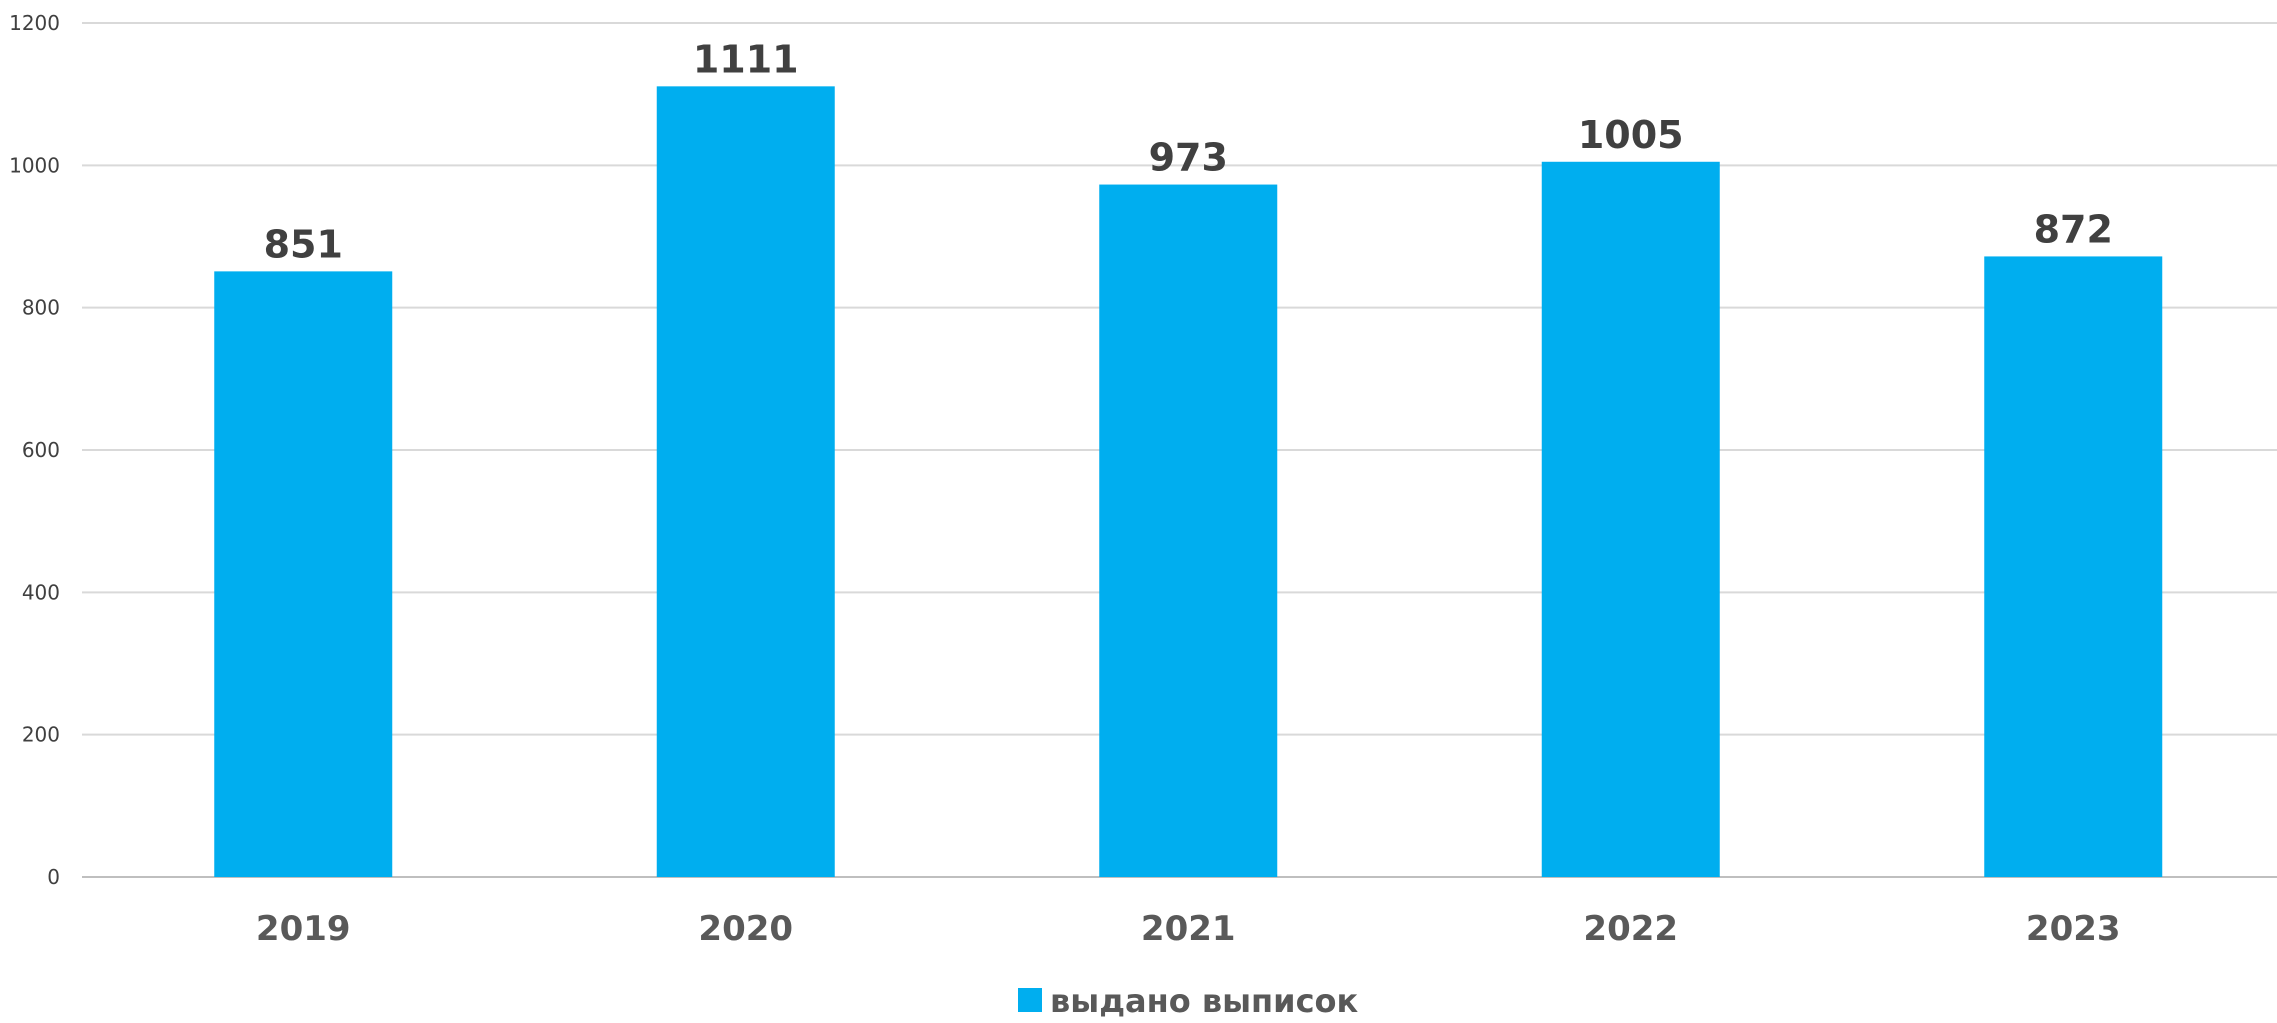 This screenshot has height=1023, width=2277. Describe the element at coordinates (303, 929) in the screenshot. I see `x-tick-label-2019: 2019` at that location.